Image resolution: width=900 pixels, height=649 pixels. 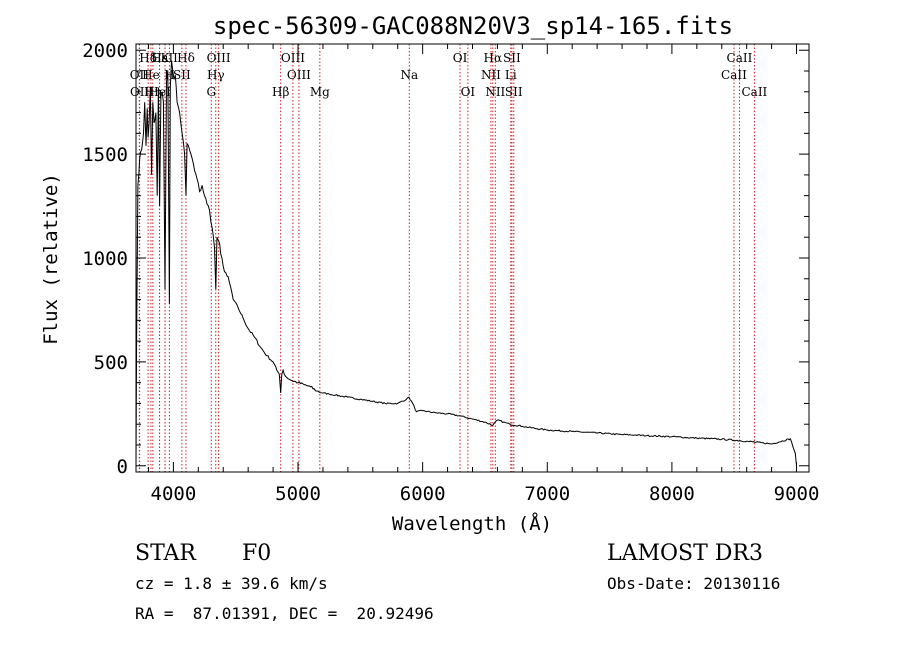 I want to click on spectral-line-label: HeI, so click(x=159, y=92).